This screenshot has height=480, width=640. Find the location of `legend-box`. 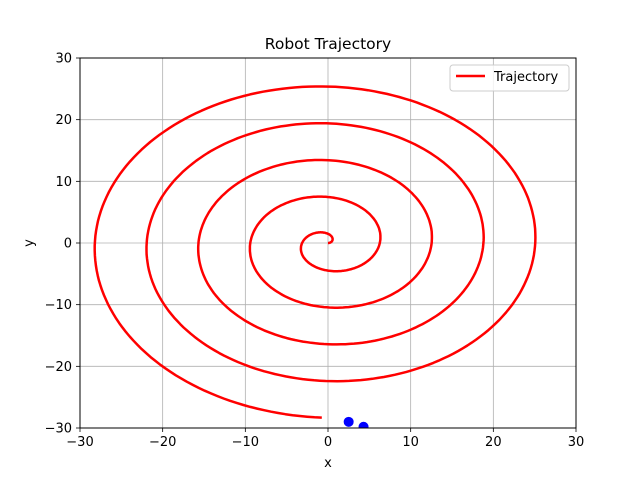

legend-box is located at coordinates (509, 78).